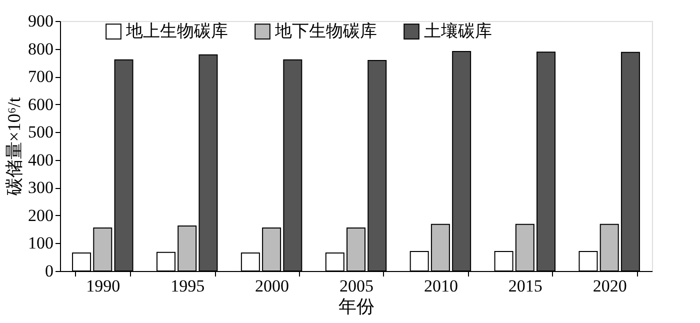  What do you see at coordinates (357, 286) in the screenshot?
I see `x-tick-label: 2005` at bounding box center [357, 286].